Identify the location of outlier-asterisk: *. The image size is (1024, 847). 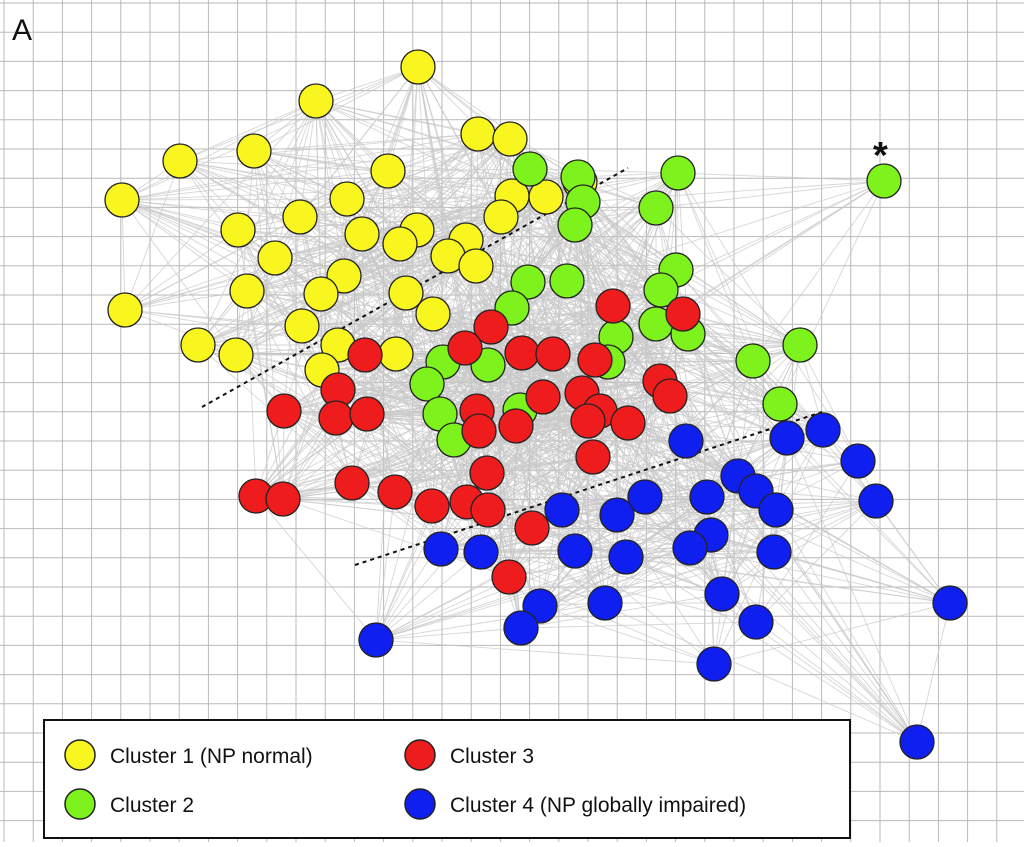
(880, 156).